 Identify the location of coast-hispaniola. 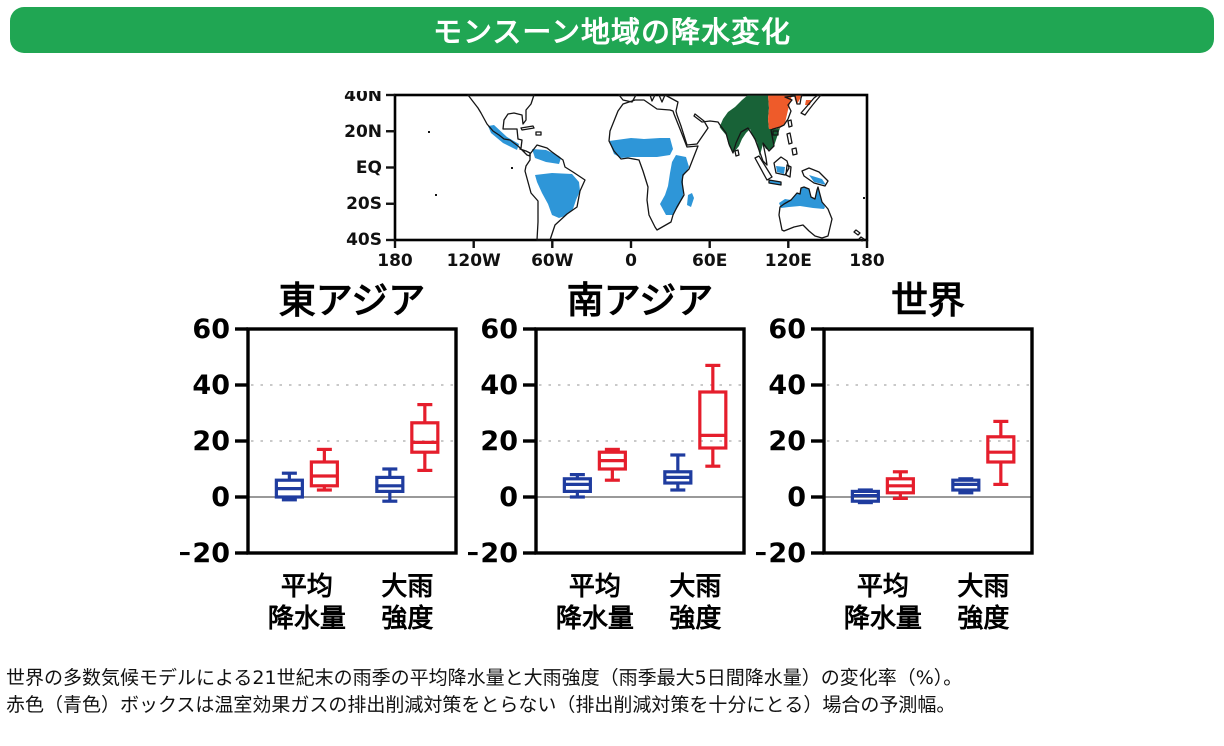
(538, 133).